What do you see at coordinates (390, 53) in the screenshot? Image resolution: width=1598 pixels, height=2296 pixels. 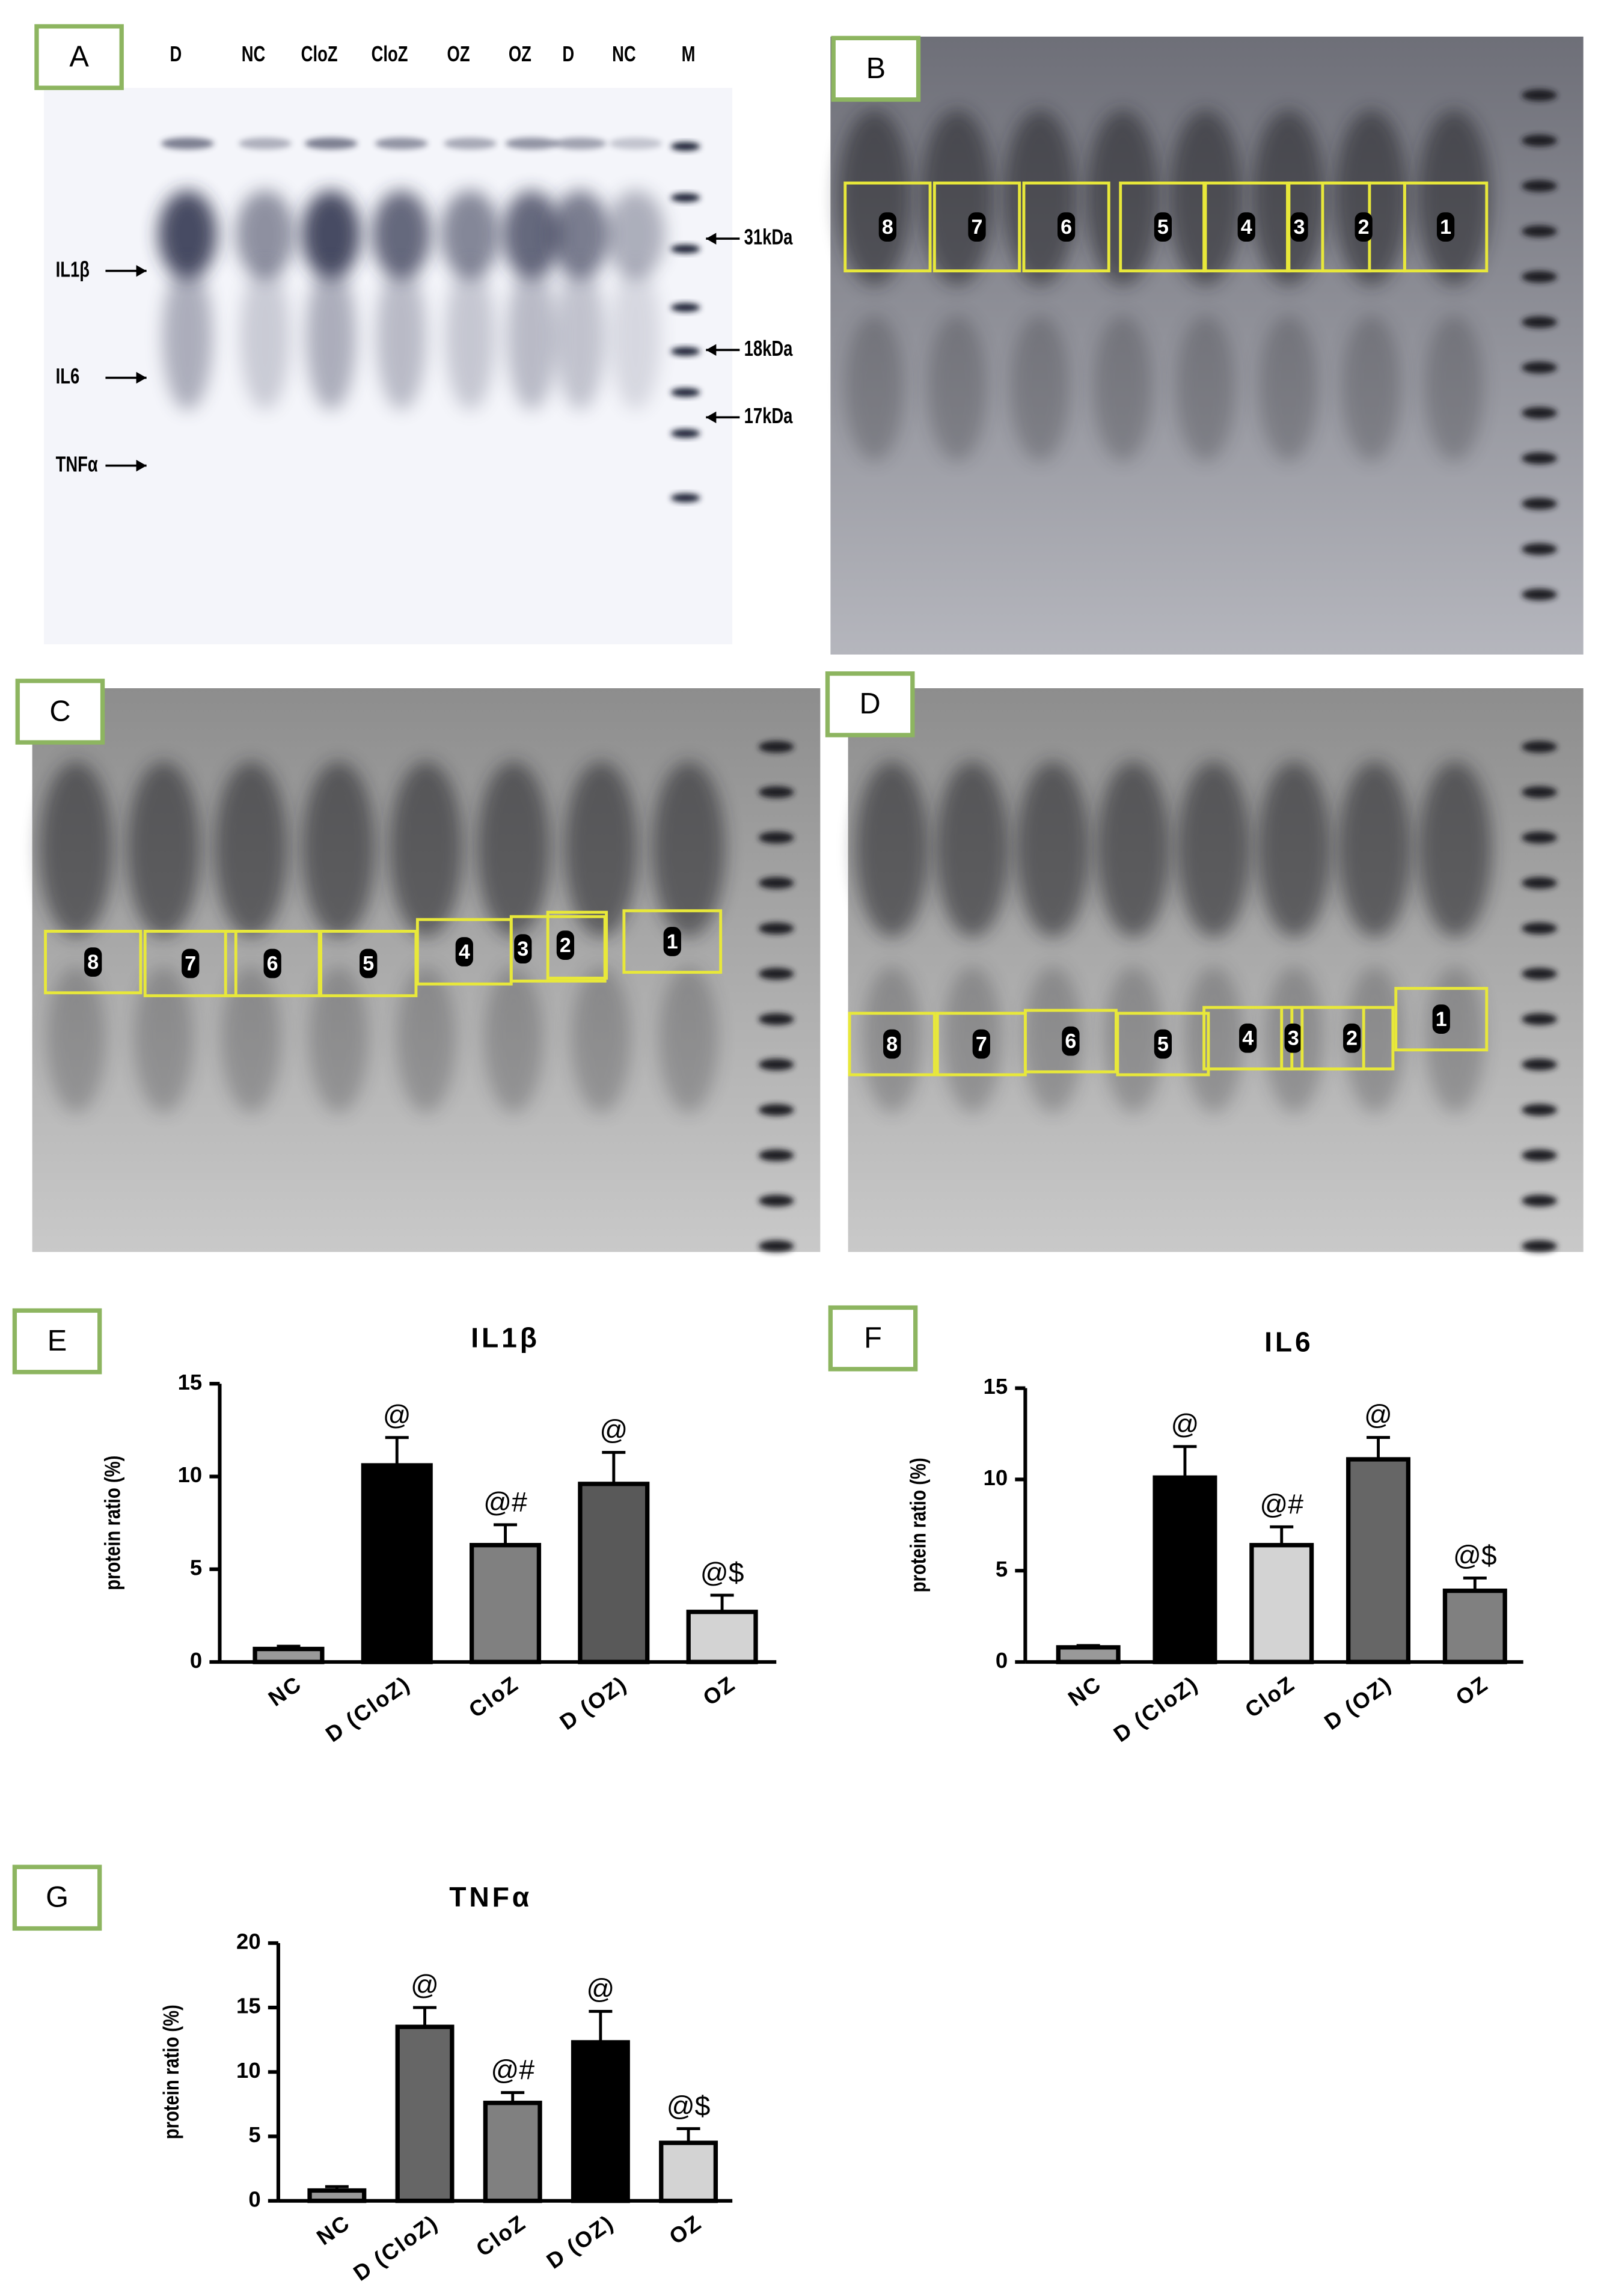 I see `lane-label: CloZ` at bounding box center [390, 53].